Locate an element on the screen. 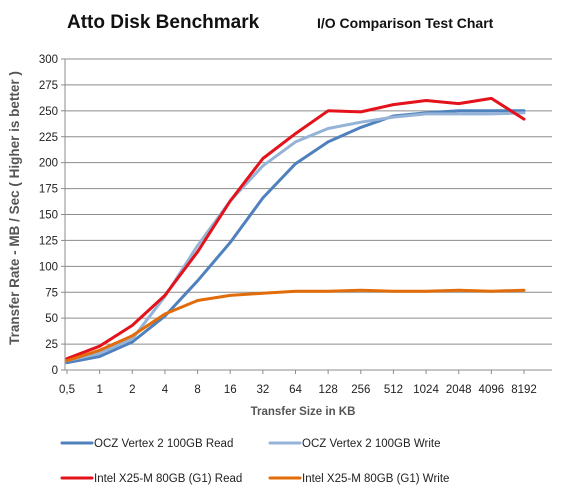  y-tick-label: 150 is located at coordinates (48, 216).